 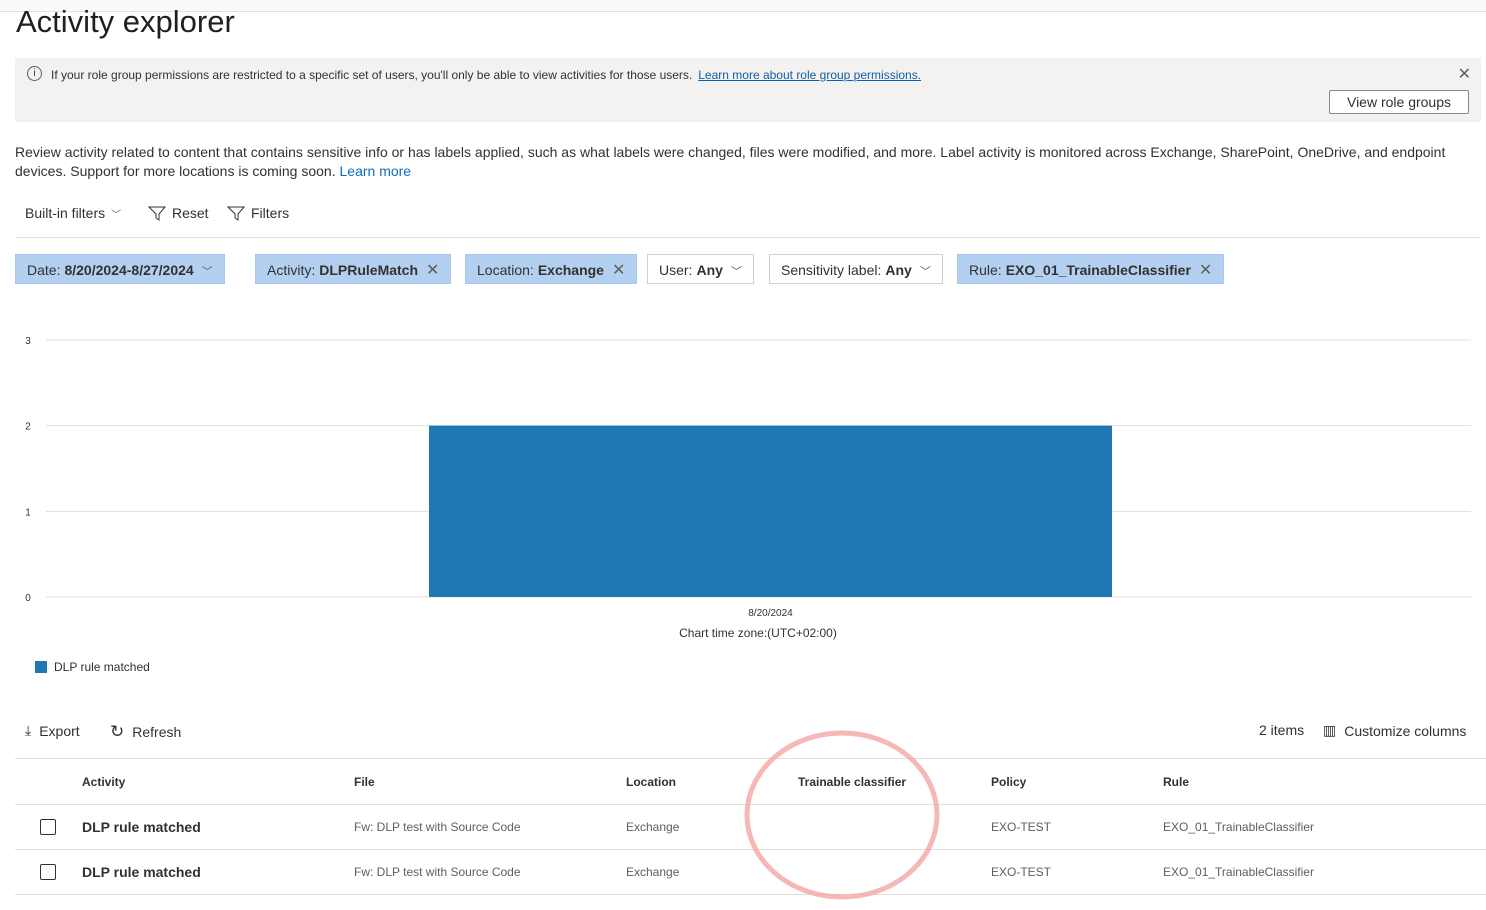 I want to click on filter-pill: Location: Exchange ✕, so click(x=551, y=269).